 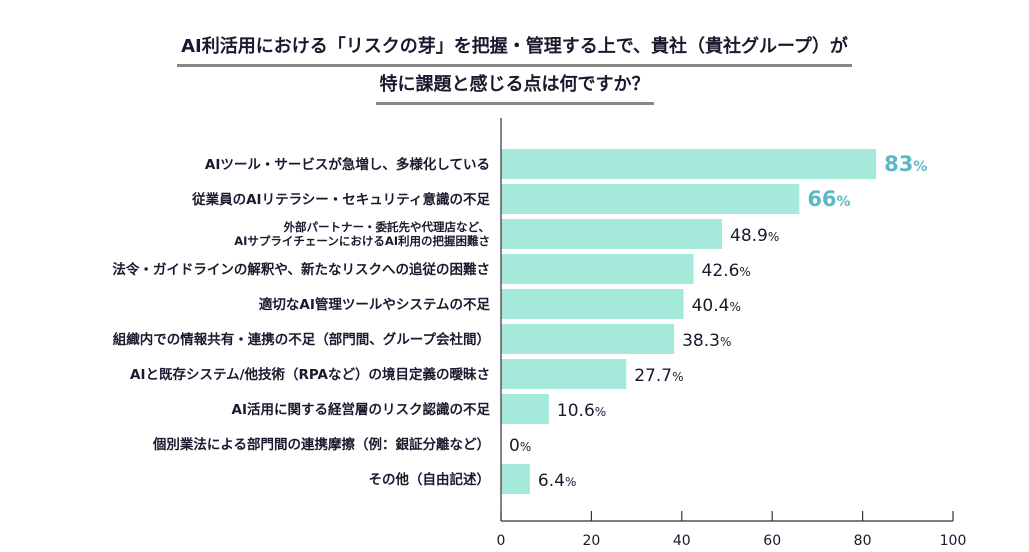 I want to click on x-tick-label-1: 20, so click(x=591, y=541).